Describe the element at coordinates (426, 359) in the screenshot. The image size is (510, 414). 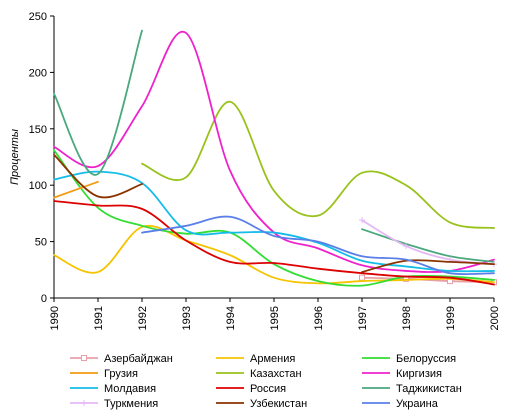
I see `legend-label: Белоруссия` at that location.